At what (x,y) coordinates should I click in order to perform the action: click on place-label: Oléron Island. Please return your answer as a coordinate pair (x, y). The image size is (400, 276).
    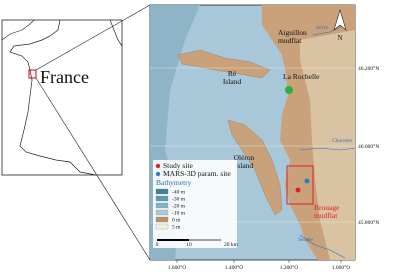
    Looking at the image, I should click on (244, 161).